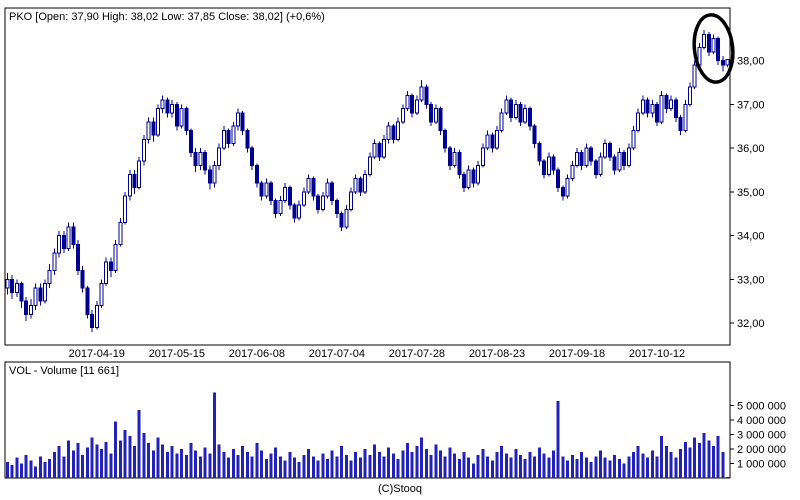 Image resolution: width=800 pixels, height=500 pixels. I want to click on svg-text: 36,00, so click(751, 149).